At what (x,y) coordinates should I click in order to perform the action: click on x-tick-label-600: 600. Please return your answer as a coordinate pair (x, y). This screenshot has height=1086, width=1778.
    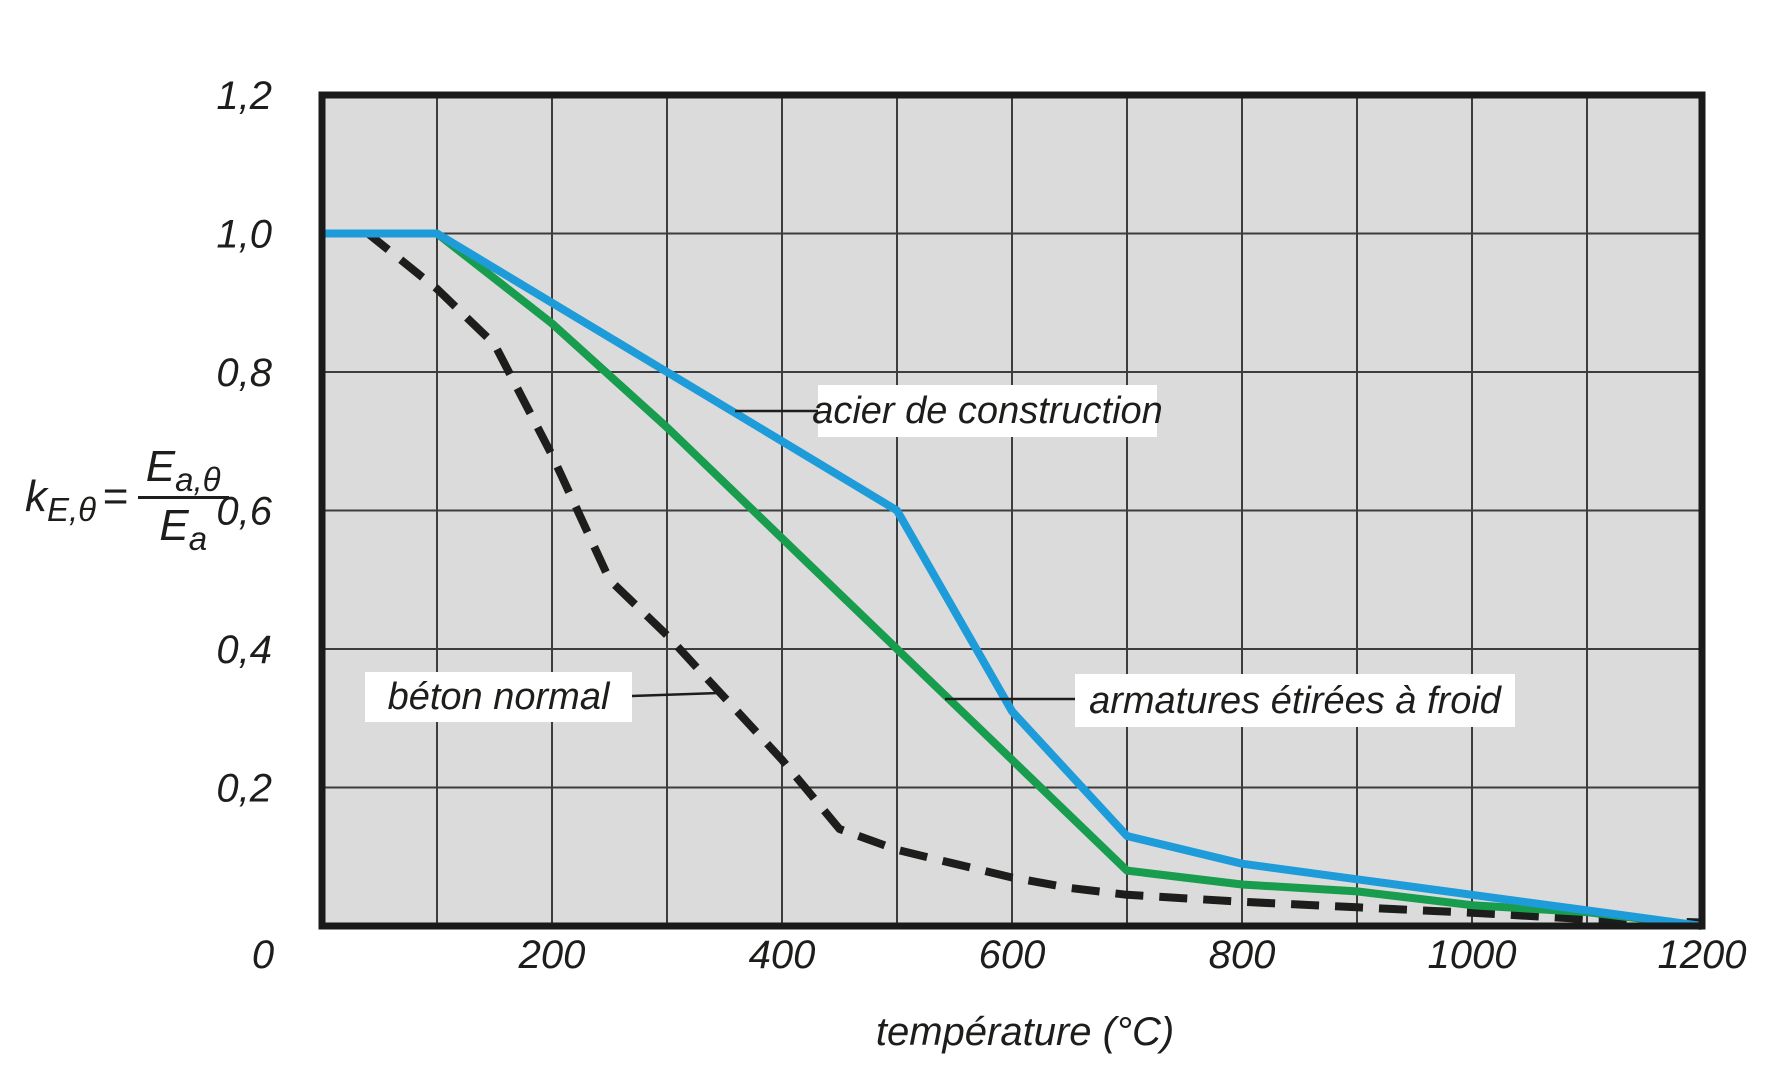
    Looking at the image, I should click on (1012, 955).